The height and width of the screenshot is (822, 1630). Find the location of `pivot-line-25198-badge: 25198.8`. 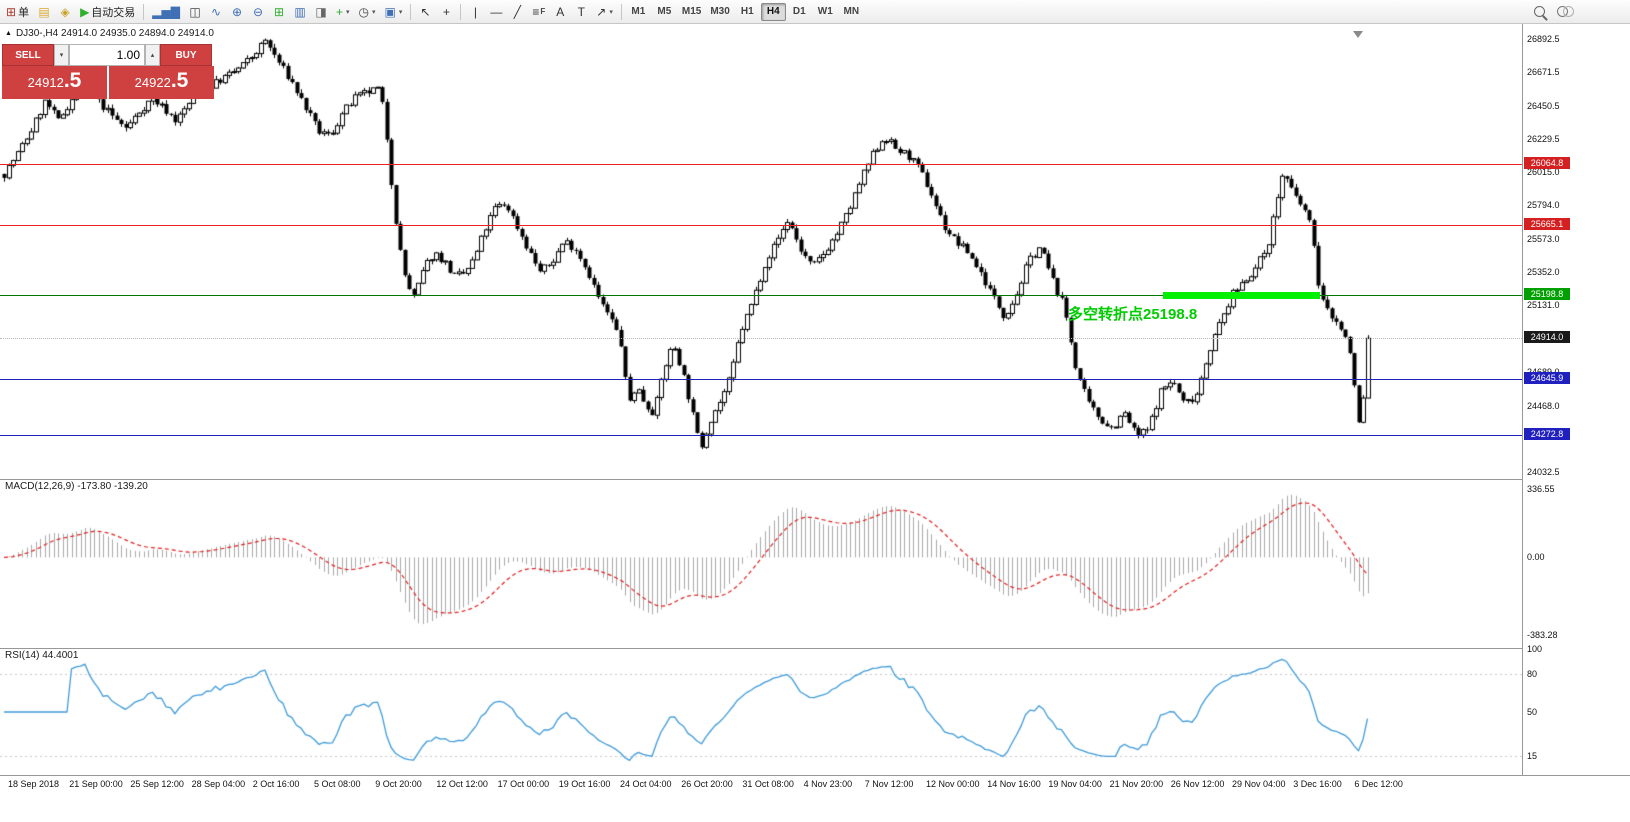

pivot-line-25198-badge: 25198.8 is located at coordinates (1547, 294).